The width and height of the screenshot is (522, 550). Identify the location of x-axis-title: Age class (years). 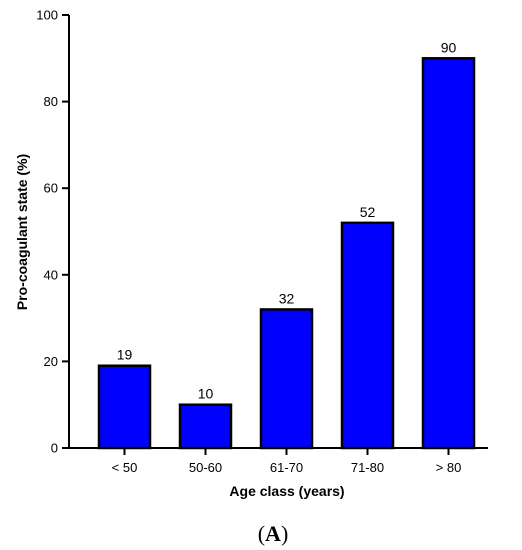
(286, 491).